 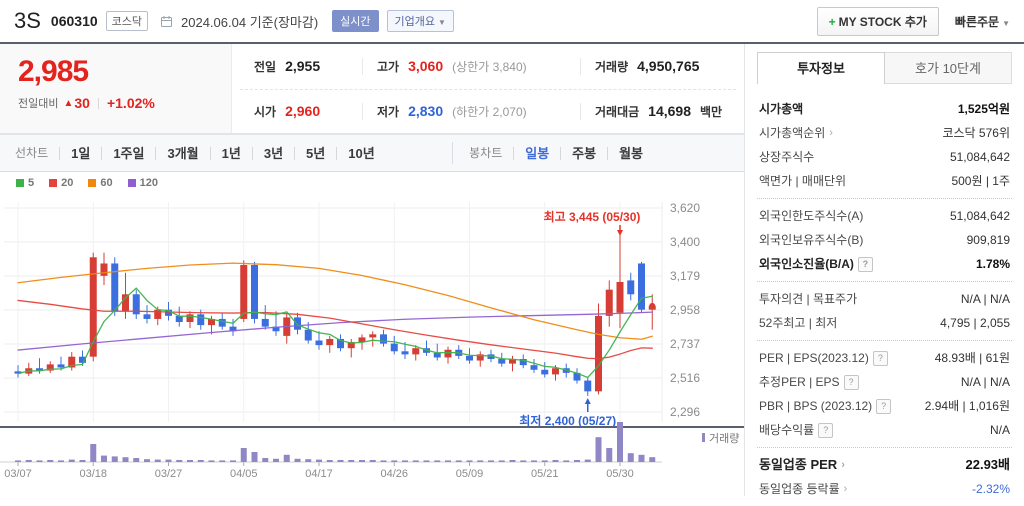 What do you see at coordinates (884, 157) in the screenshot?
I see `info-row: 상장주식수 51,084,642` at bounding box center [884, 157].